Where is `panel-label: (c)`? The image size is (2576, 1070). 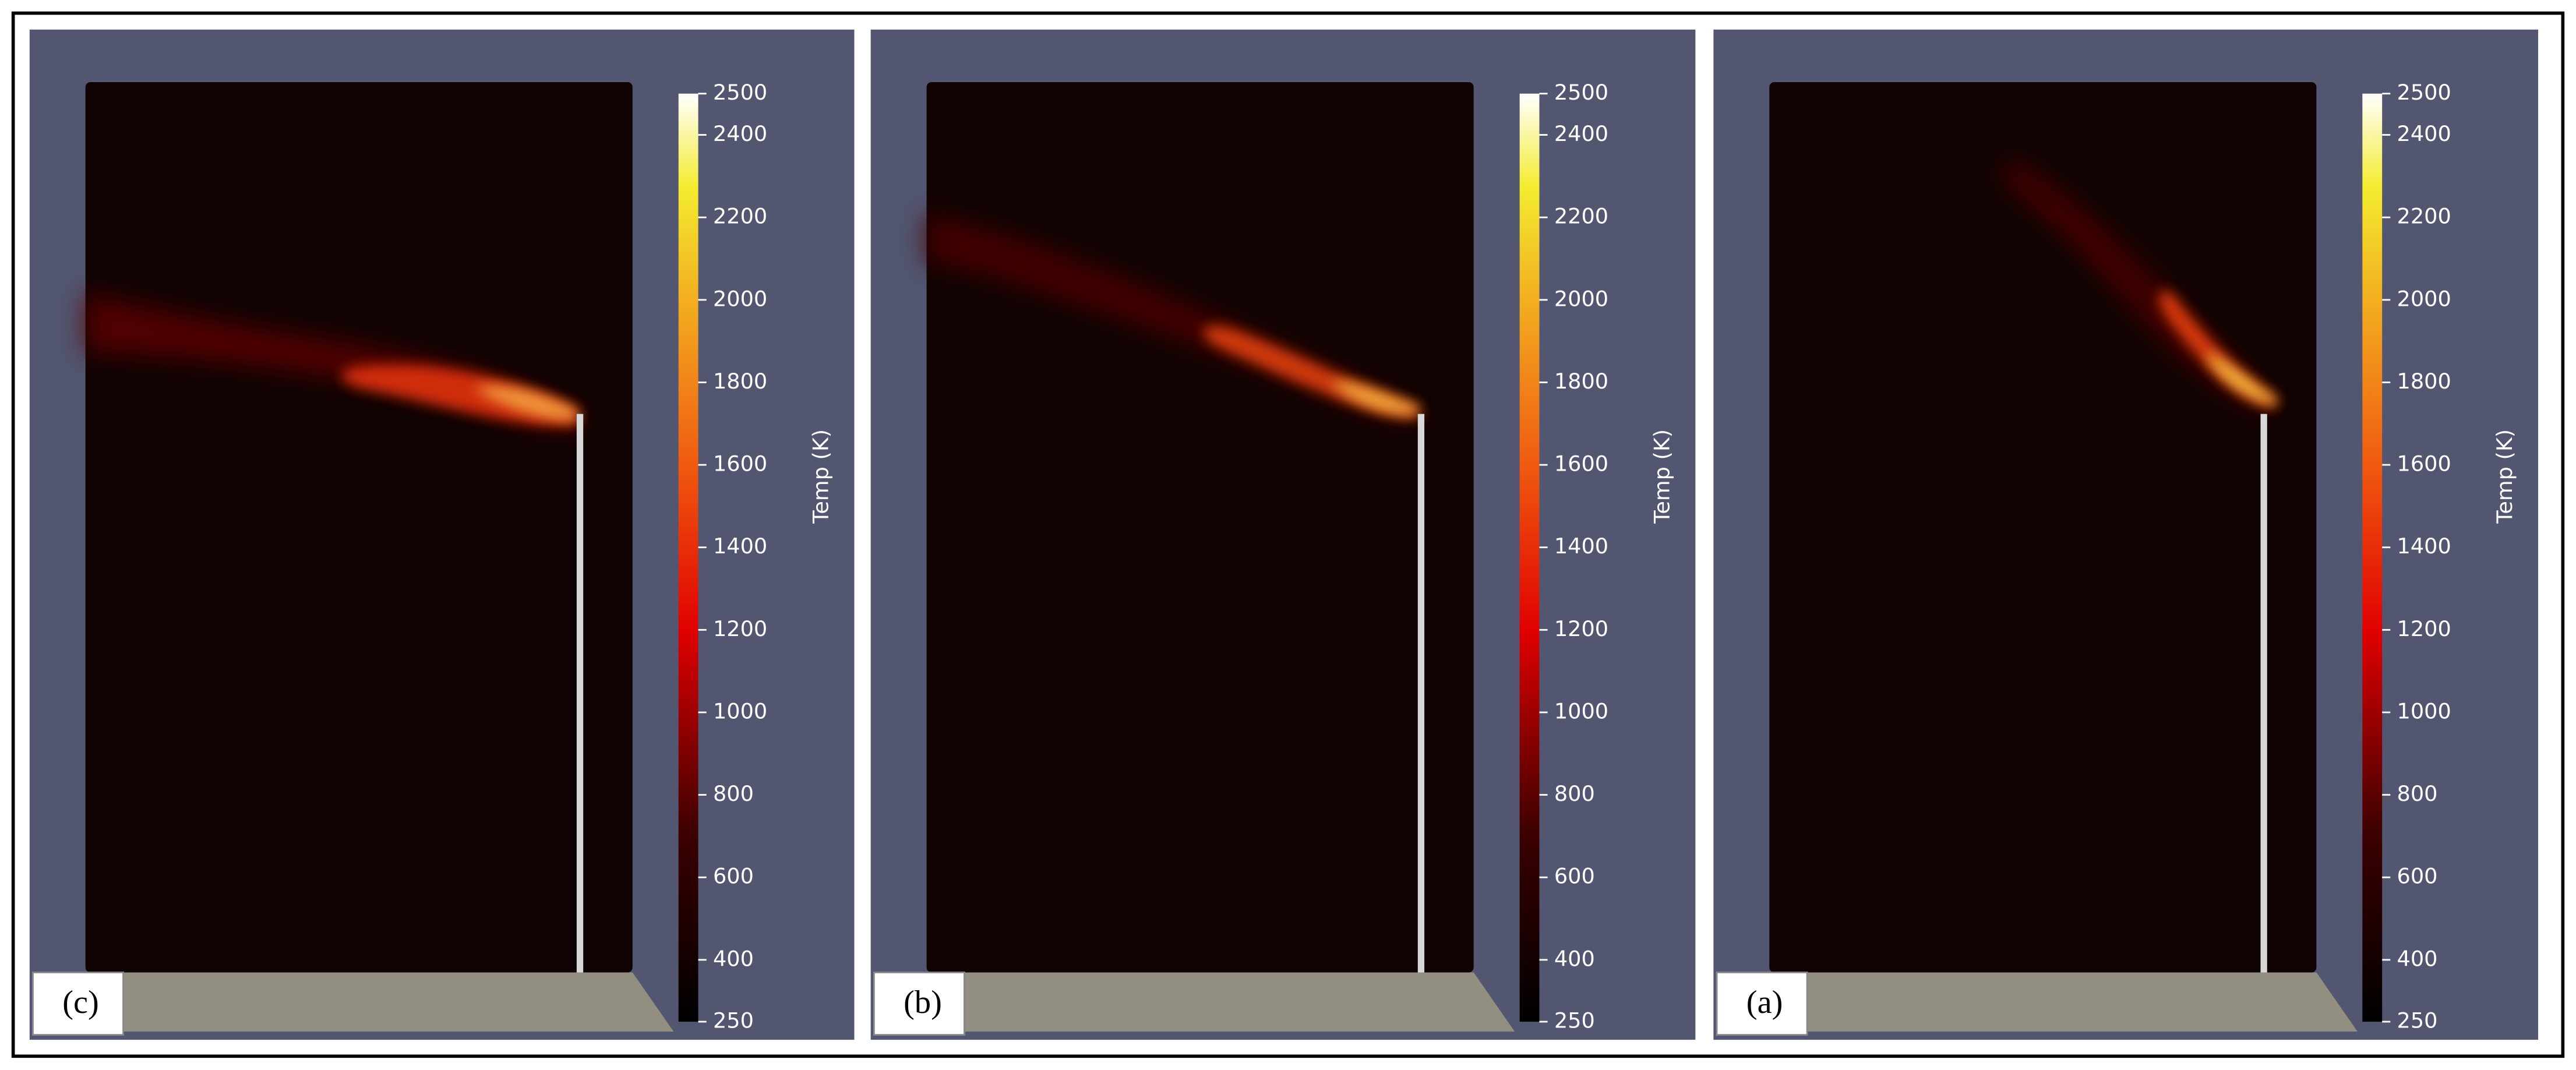 panel-label: (c) is located at coordinates (80, 1002).